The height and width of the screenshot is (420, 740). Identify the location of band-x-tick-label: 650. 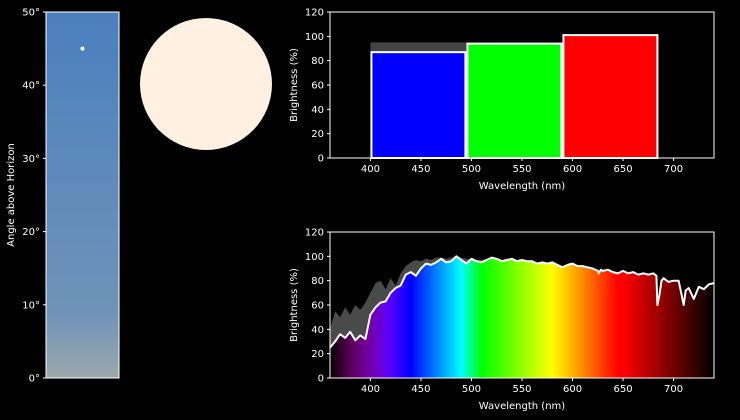
(623, 169).